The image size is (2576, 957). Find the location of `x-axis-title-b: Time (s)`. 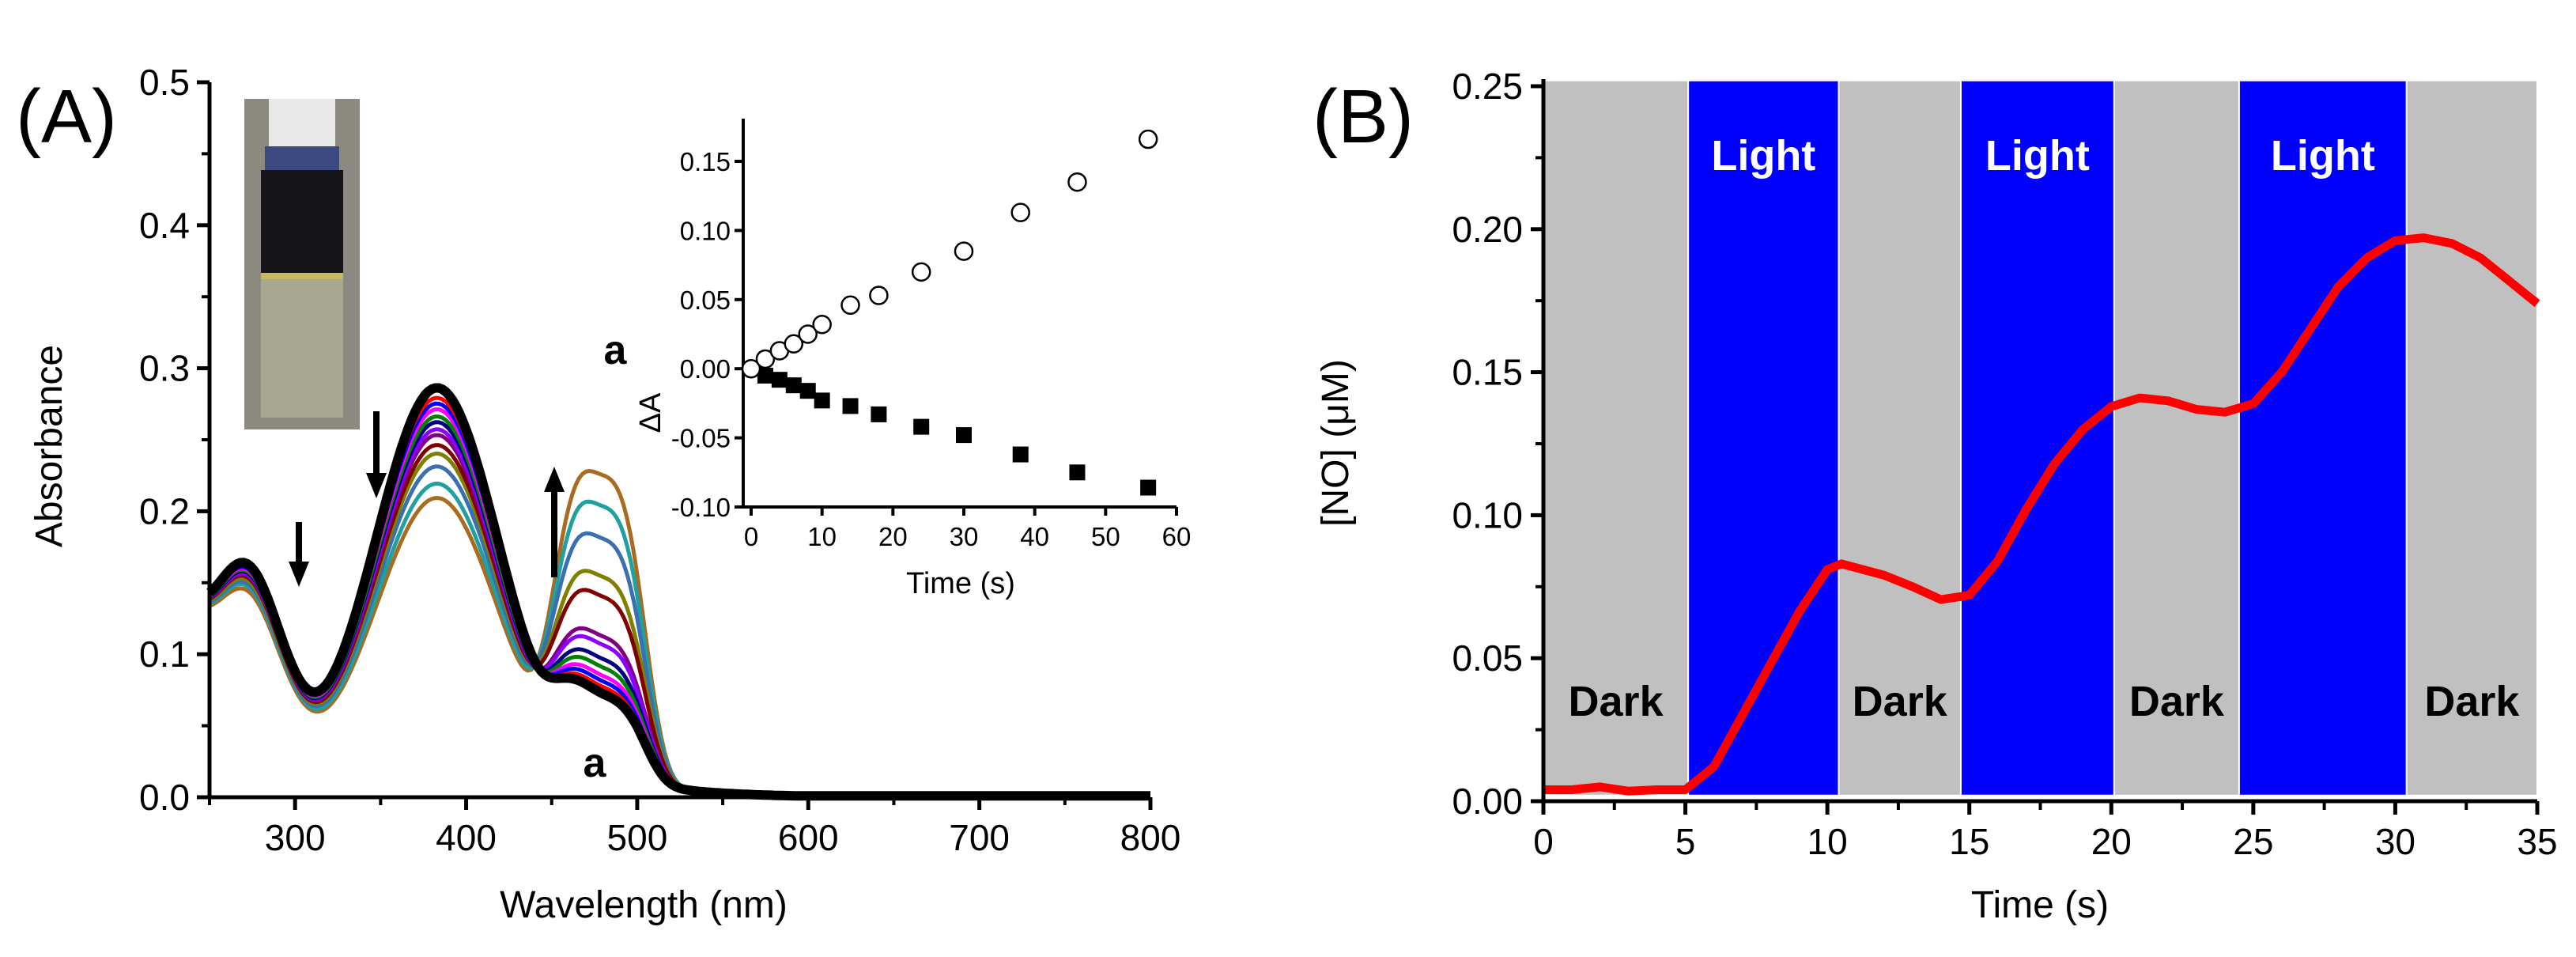

x-axis-title-b: Time (s) is located at coordinates (2040, 905).